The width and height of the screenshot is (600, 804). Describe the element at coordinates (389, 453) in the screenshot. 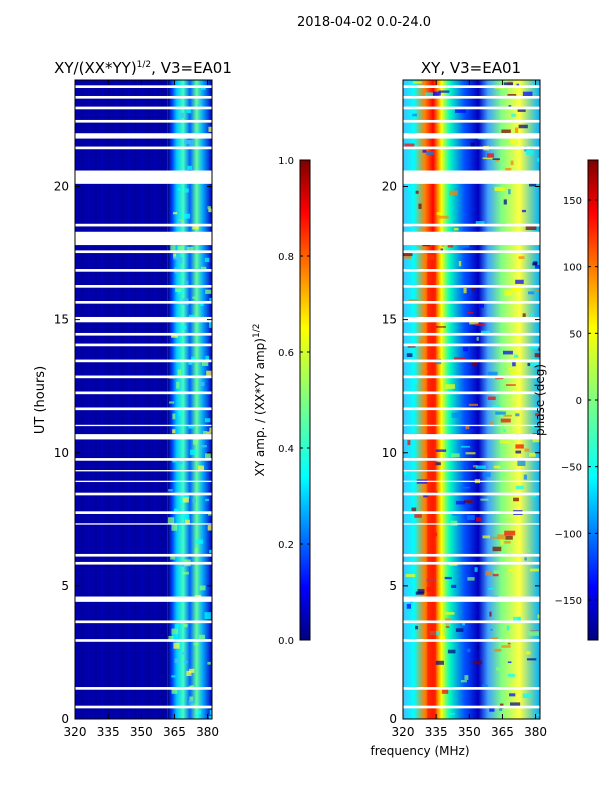

I see `y-tick-label: 10` at that location.